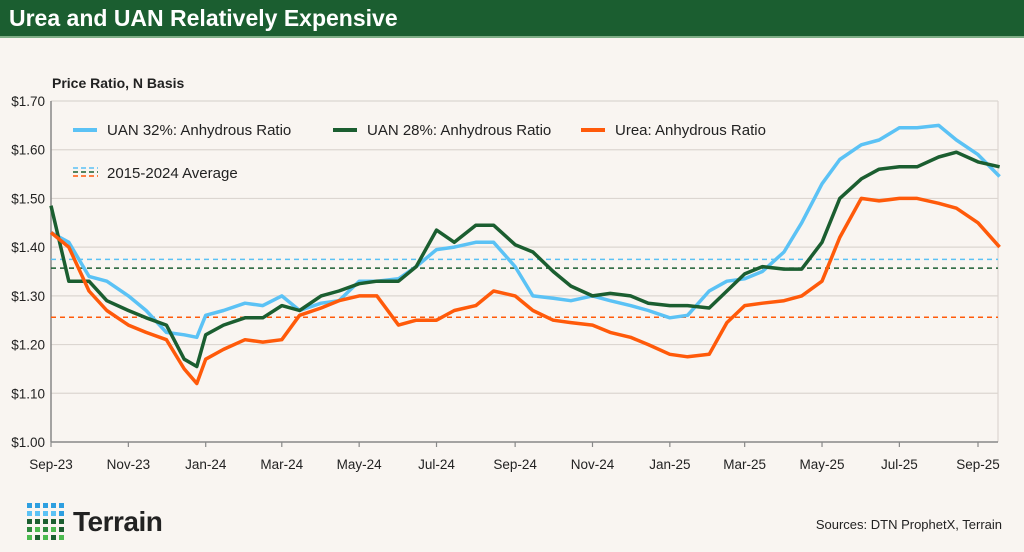 The width and height of the screenshot is (1024, 552). I want to click on y-tick-label: $1.60, so click(28, 150).